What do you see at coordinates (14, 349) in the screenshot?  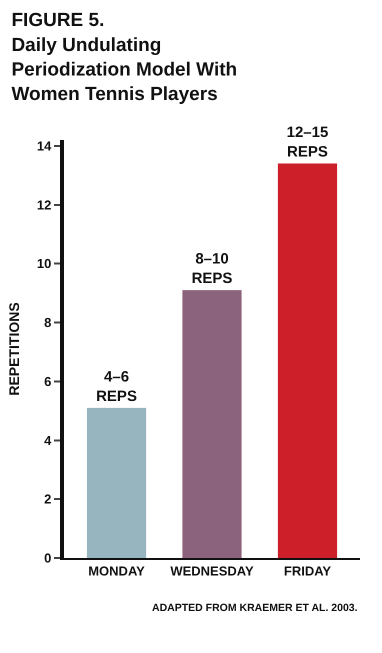 I see `y-axis-title: REPETITIONS` at bounding box center [14, 349].